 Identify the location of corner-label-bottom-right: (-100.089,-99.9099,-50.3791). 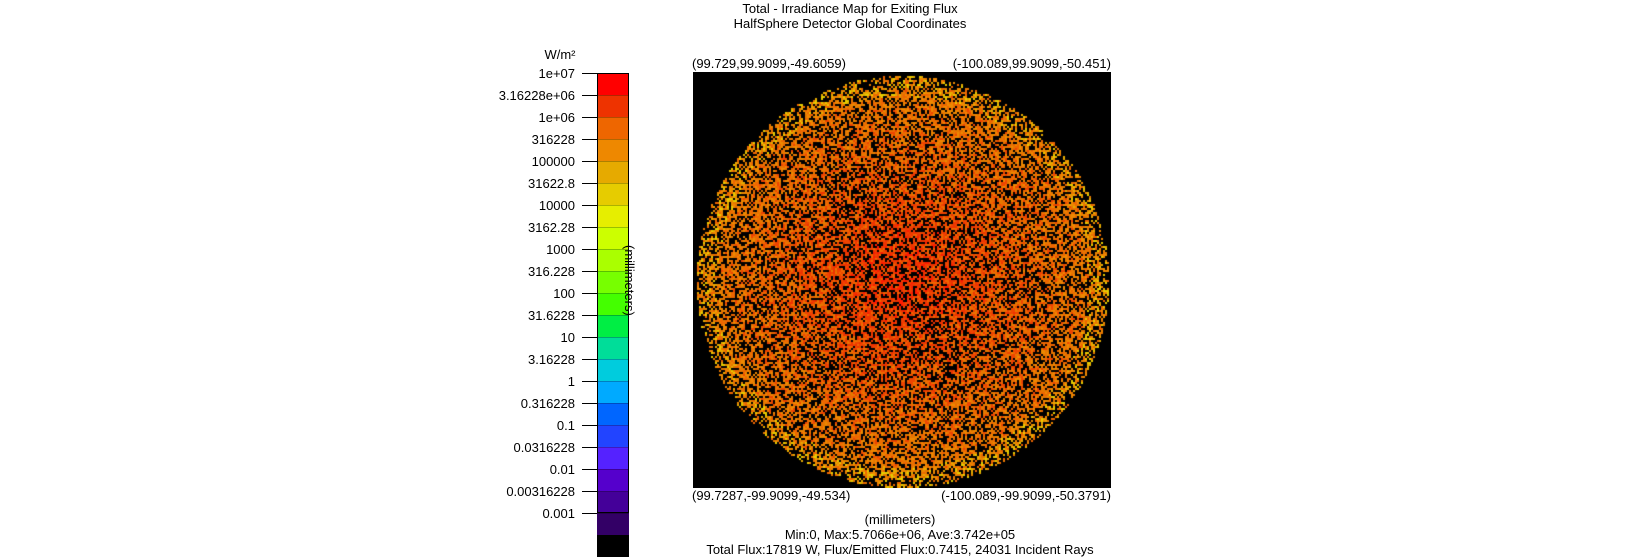
(1026, 495).